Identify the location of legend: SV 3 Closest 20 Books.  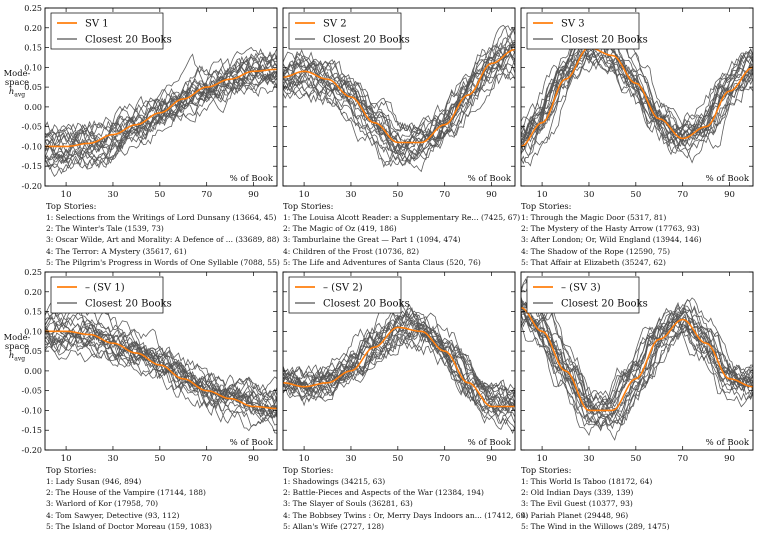
(587, 31).